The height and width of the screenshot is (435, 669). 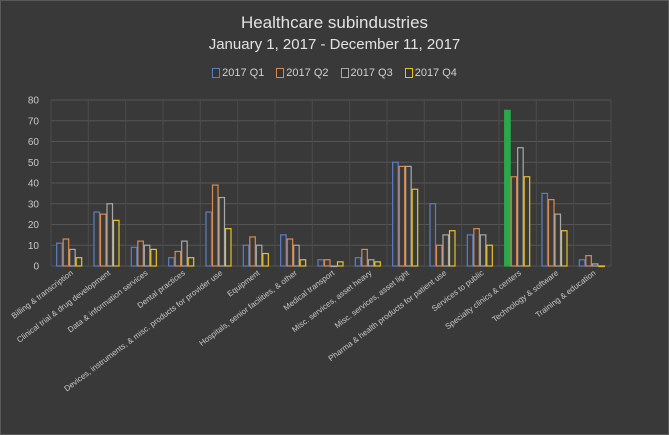 I want to click on chart-subtitle: January 1, 2017 - December 11, 2017, so click(x=334, y=44).